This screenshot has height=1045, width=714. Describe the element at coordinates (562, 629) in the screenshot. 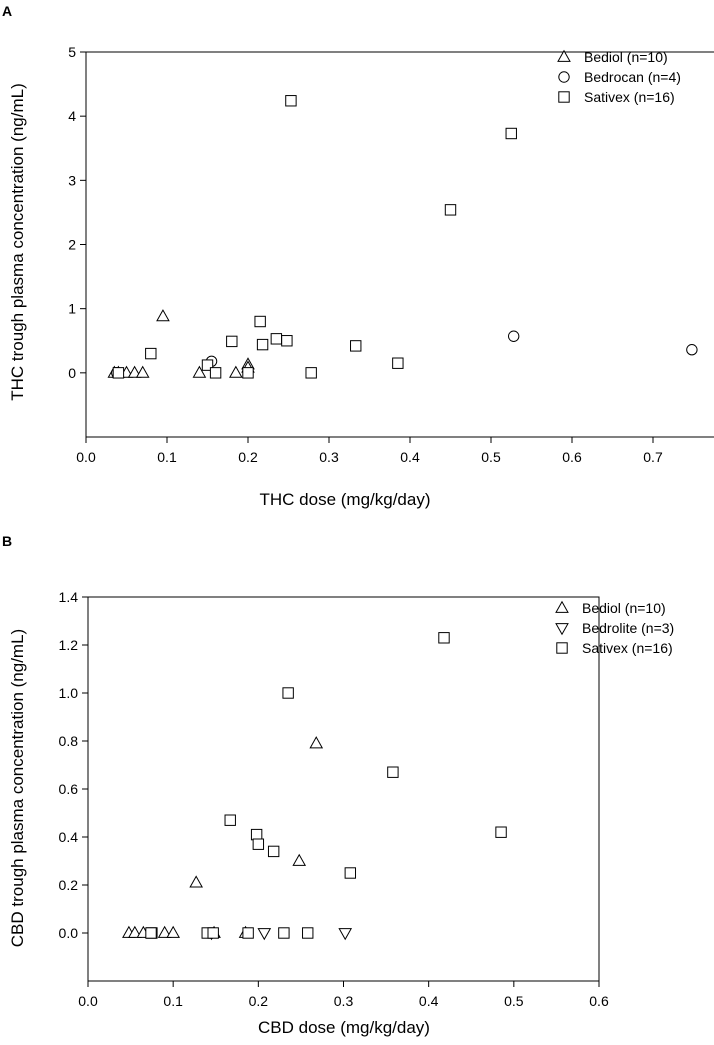

I see `panel-b-legend-marker-triangle-down` at that location.